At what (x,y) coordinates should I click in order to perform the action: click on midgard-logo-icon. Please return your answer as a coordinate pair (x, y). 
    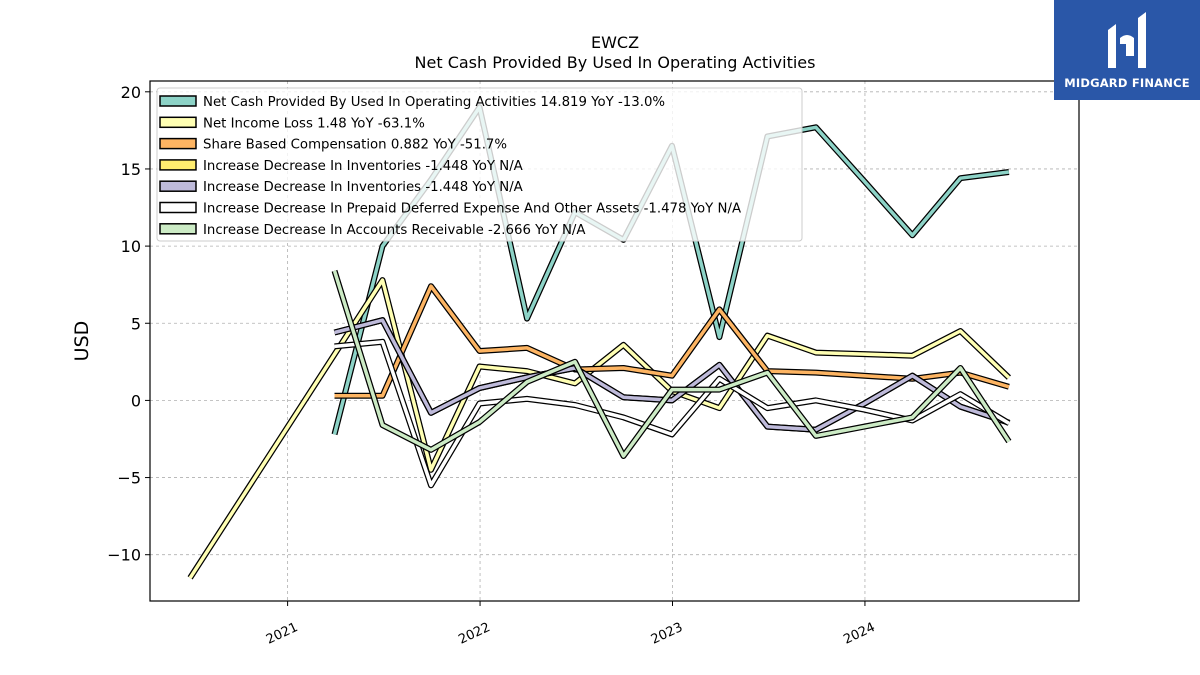
    Looking at the image, I should click on (1127, 40).